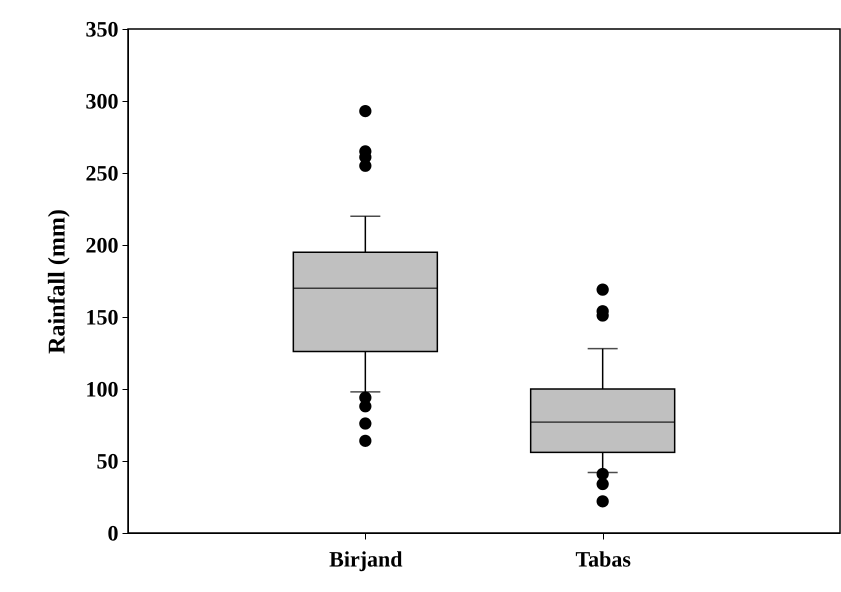 The image size is (841, 592). What do you see at coordinates (102, 389) in the screenshot?
I see `y-tick-label: 100` at bounding box center [102, 389].